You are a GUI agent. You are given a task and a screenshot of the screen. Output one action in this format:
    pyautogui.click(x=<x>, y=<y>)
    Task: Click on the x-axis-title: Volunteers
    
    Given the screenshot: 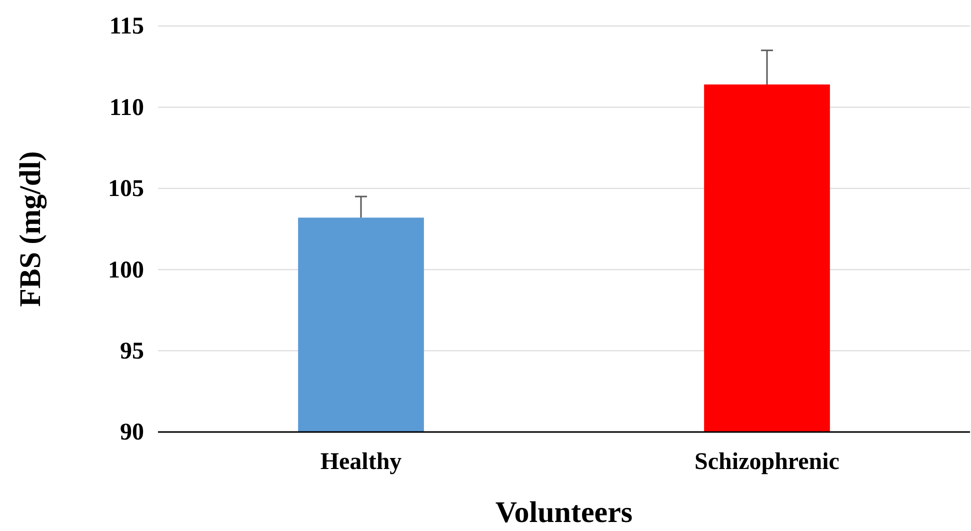 What is the action you would take?
    pyautogui.click(x=564, y=512)
    